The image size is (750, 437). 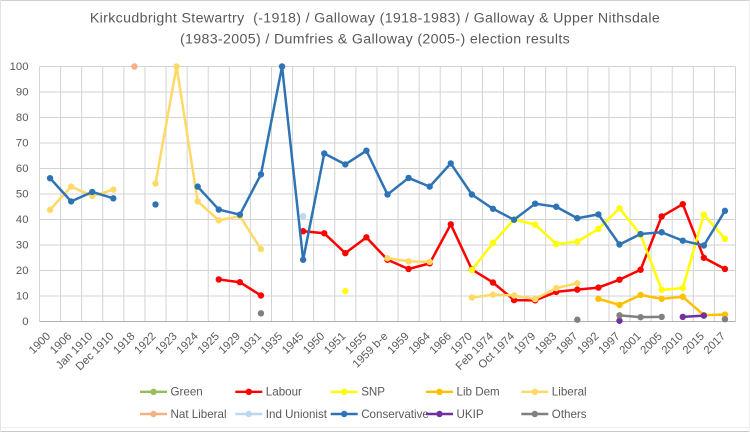 I want to click on svg-text: SNP, so click(x=373, y=392).